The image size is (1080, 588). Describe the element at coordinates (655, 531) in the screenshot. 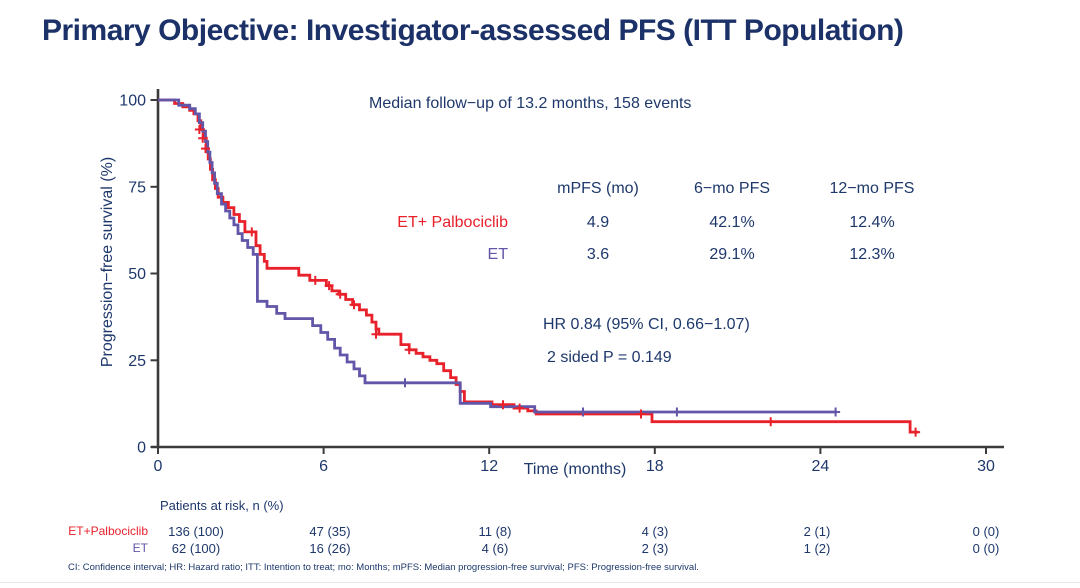

I see `risk-count: 4 (3)` at that location.